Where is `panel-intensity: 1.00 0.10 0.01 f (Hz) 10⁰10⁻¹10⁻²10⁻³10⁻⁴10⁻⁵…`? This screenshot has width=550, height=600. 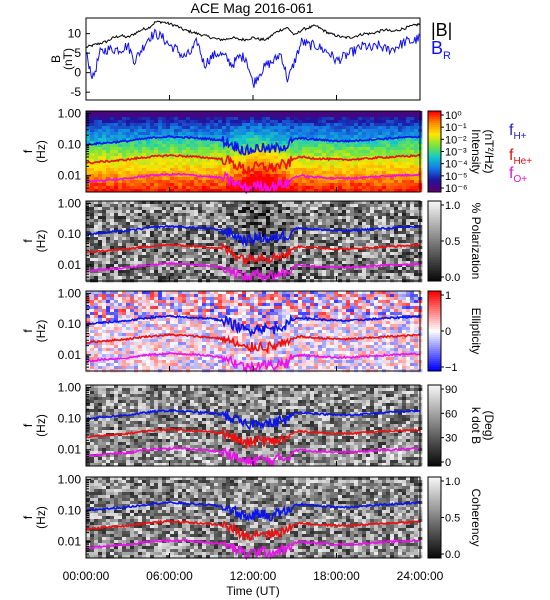 panel-intensity: 1.00 0.10 0.01 f (Hz) 10⁰10⁻¹10⁻²10⁻³10⁻⁴10⁻⁵… is located at coordinates (258, 150).